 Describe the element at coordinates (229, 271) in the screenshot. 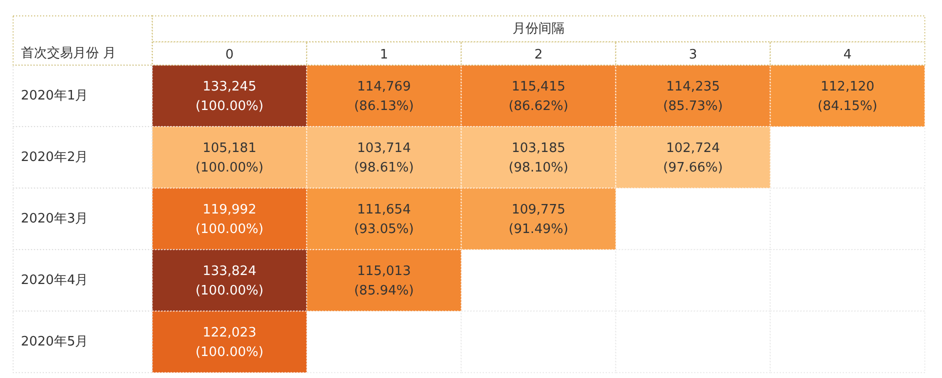

I see `data-label: 133,824` at that location.